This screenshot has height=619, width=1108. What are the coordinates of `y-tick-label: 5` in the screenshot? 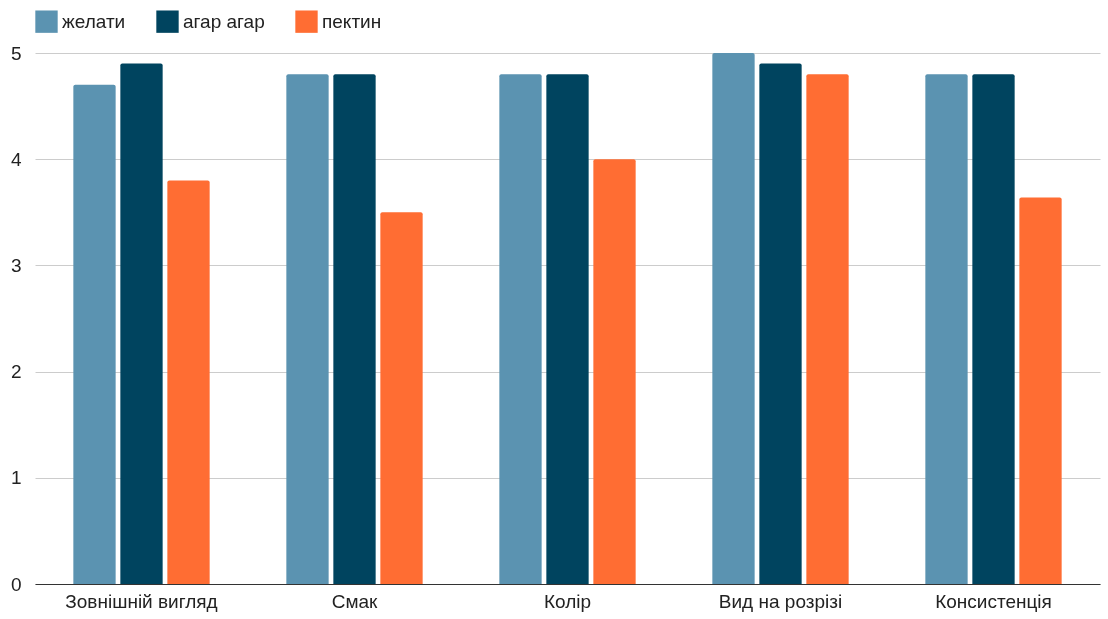 It's located at (16, 53).